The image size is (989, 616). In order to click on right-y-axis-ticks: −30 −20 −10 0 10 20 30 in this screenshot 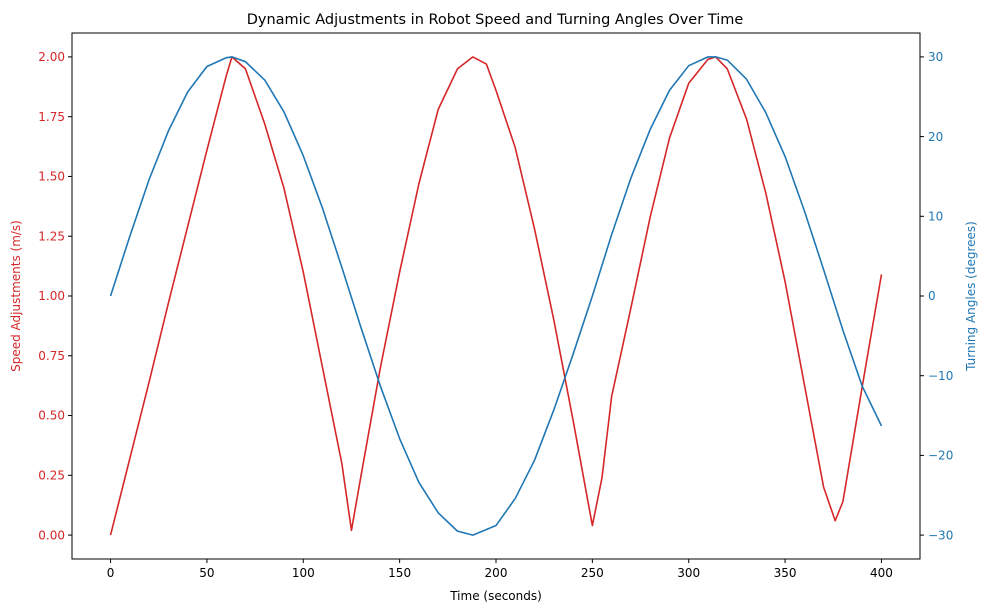, I will do `click(936, 296)`.